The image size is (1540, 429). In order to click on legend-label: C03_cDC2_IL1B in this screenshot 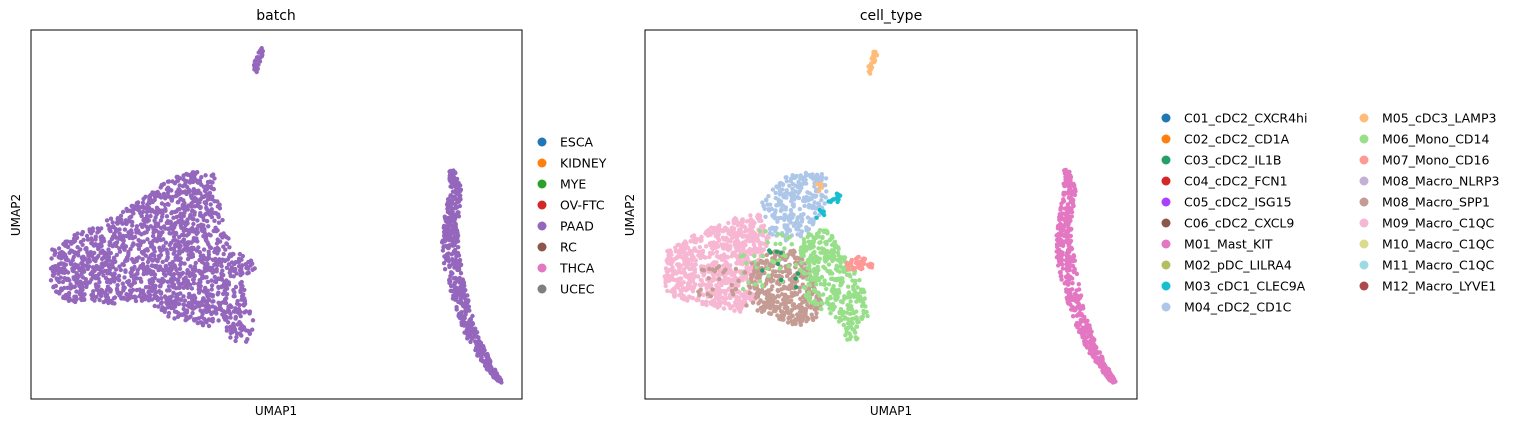, I will do `click(1233, 160)`.